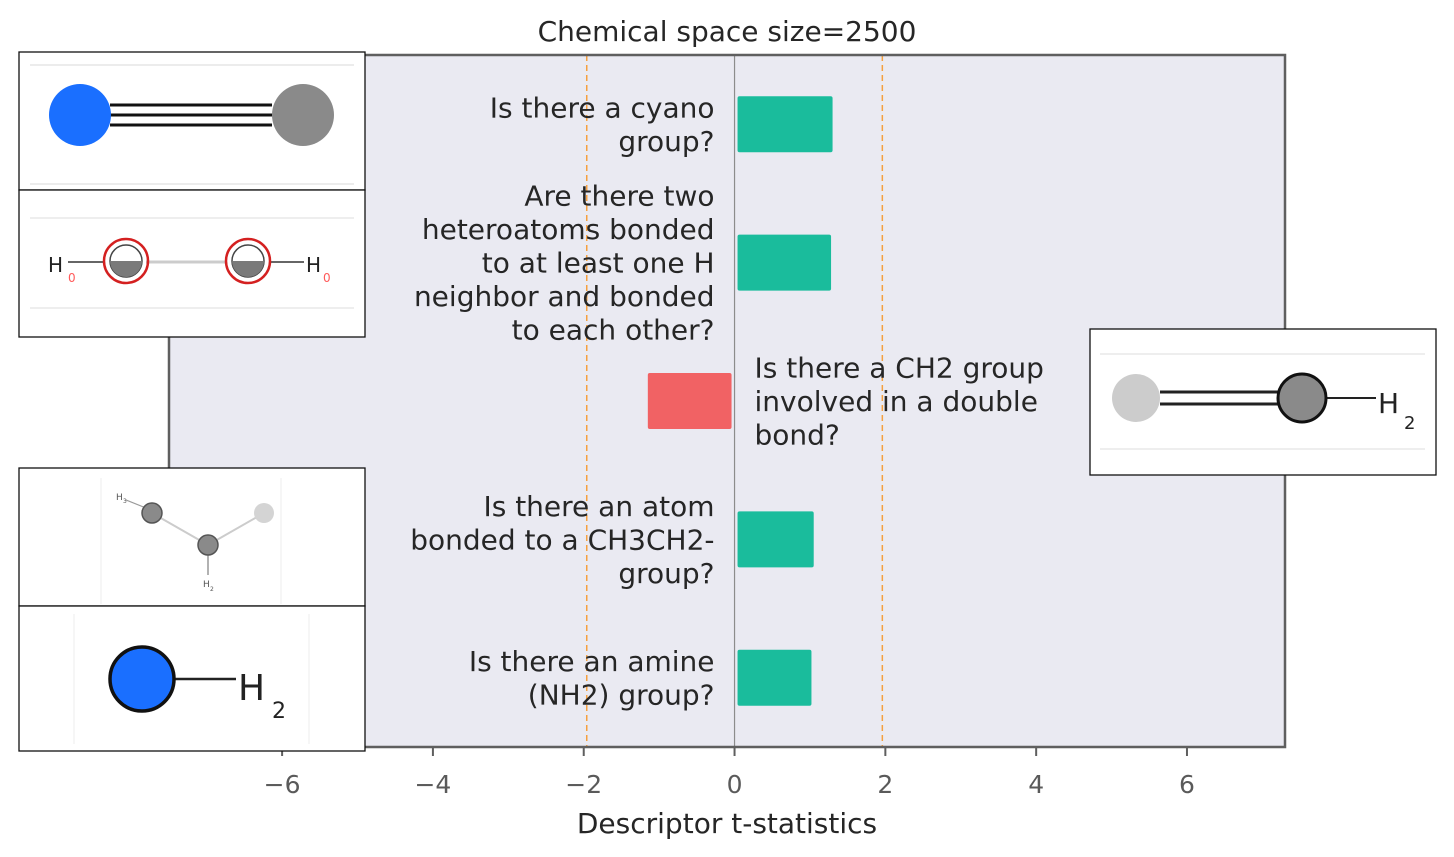 The height and width of the screenshot is (857, 1454). I want to click on subscript-label: 3, so click(125, 501).